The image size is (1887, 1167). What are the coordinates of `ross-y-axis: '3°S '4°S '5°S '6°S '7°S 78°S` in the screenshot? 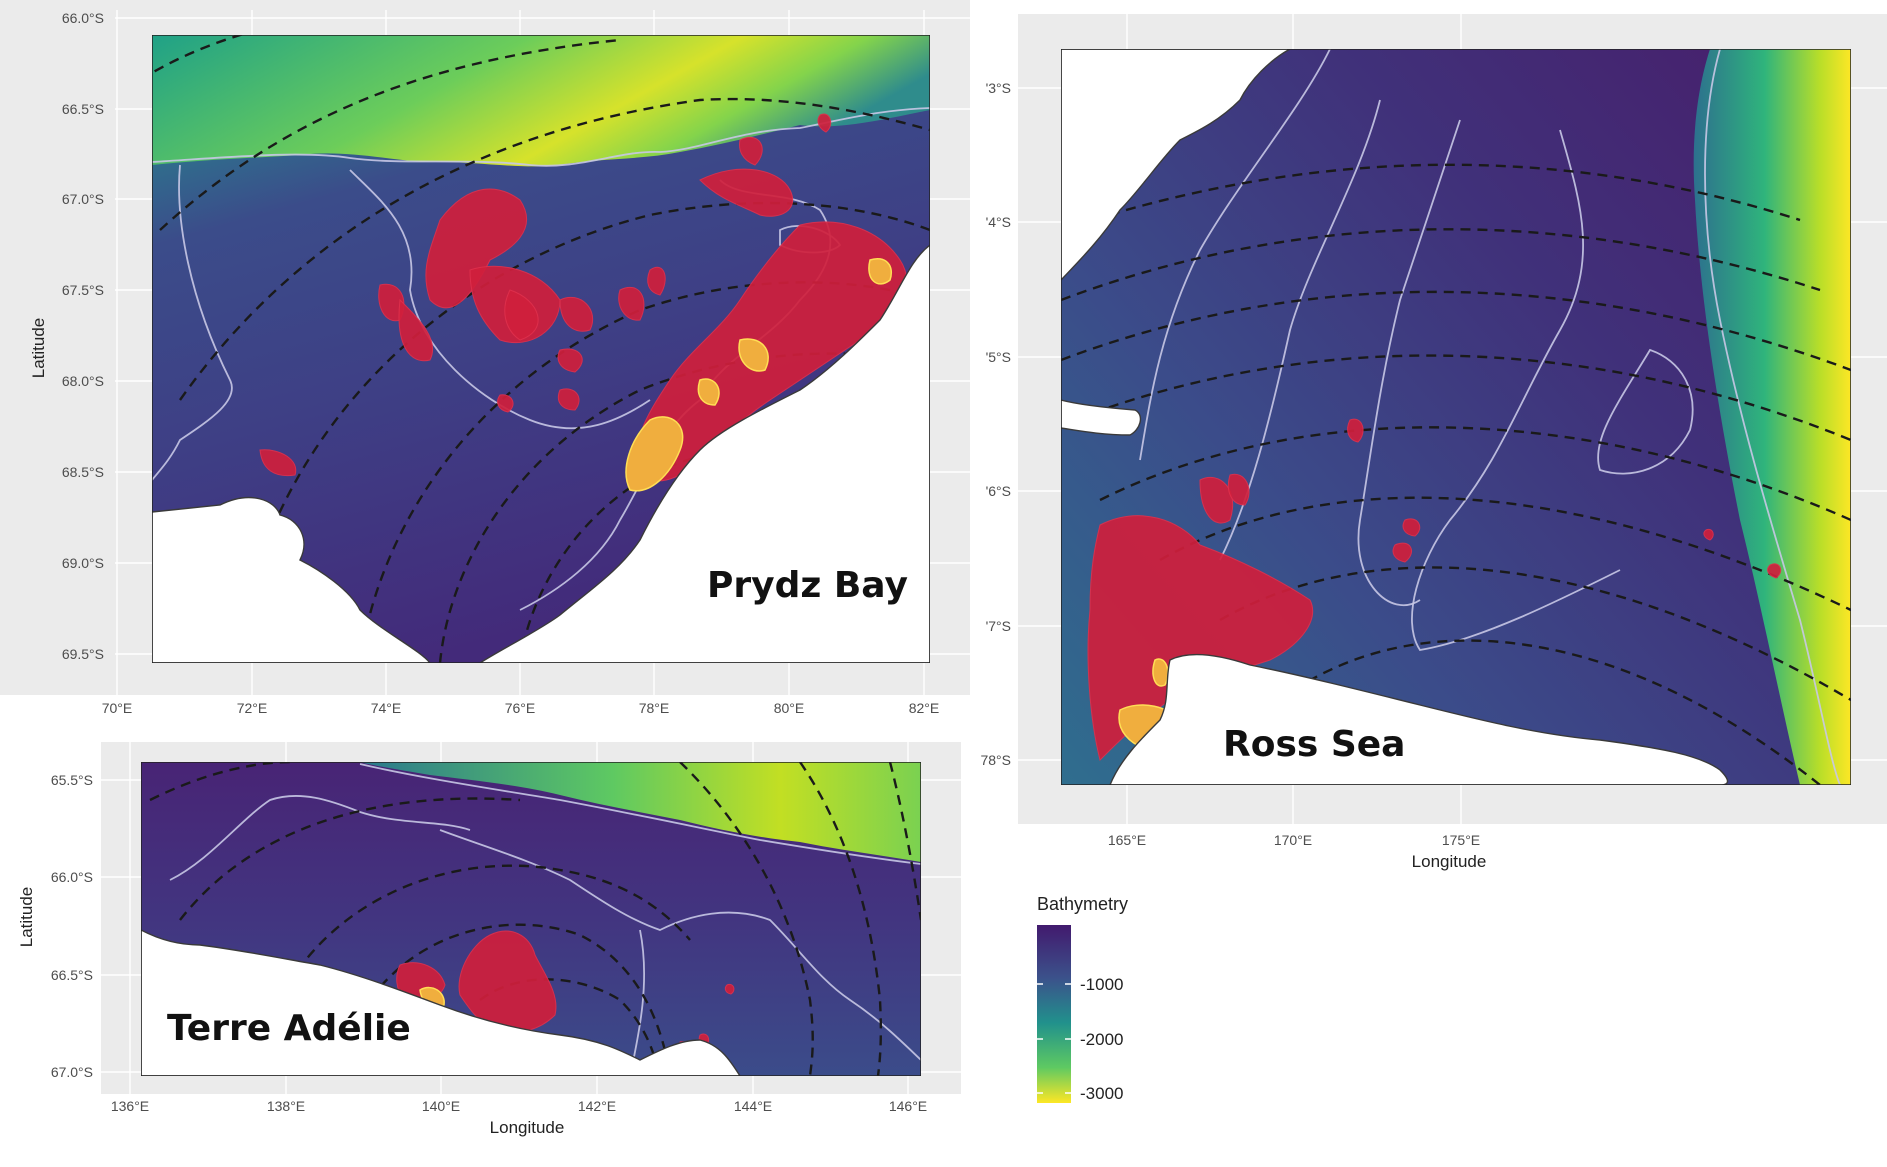 It's located at (995, 424).